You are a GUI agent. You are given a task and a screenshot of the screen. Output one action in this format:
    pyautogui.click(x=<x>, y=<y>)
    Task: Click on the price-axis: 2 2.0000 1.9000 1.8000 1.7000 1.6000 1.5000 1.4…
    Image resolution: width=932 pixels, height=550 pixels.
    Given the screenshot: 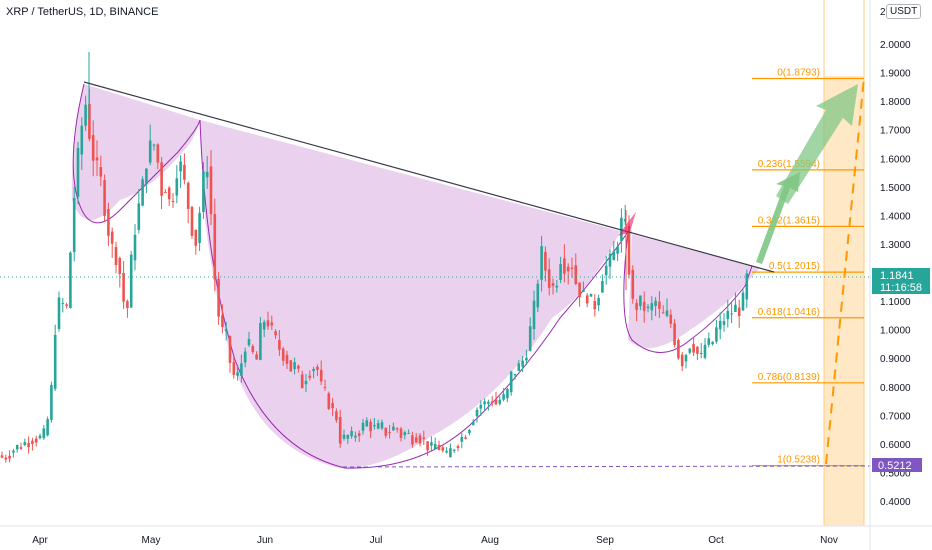 What is the action you would take?
    pyautogui.click(x=895, y=257)
    